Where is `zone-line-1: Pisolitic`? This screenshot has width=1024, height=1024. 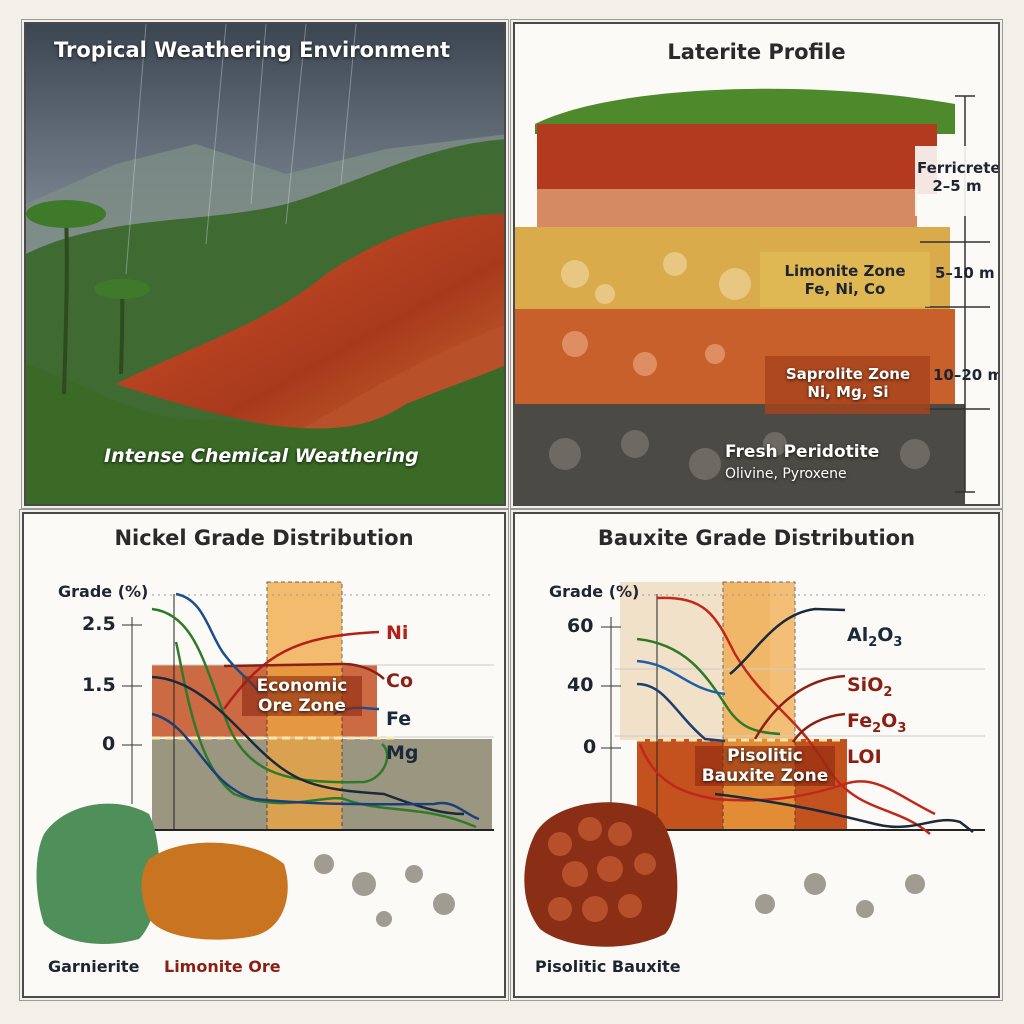 zone-line-1: Pisolitic is located at coordinates (765, 756).